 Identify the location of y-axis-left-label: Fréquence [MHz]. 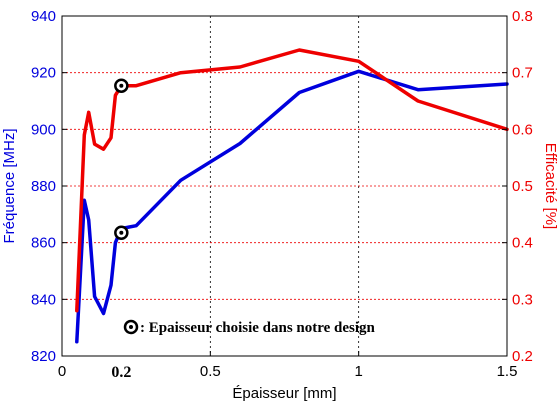
(9, 185).